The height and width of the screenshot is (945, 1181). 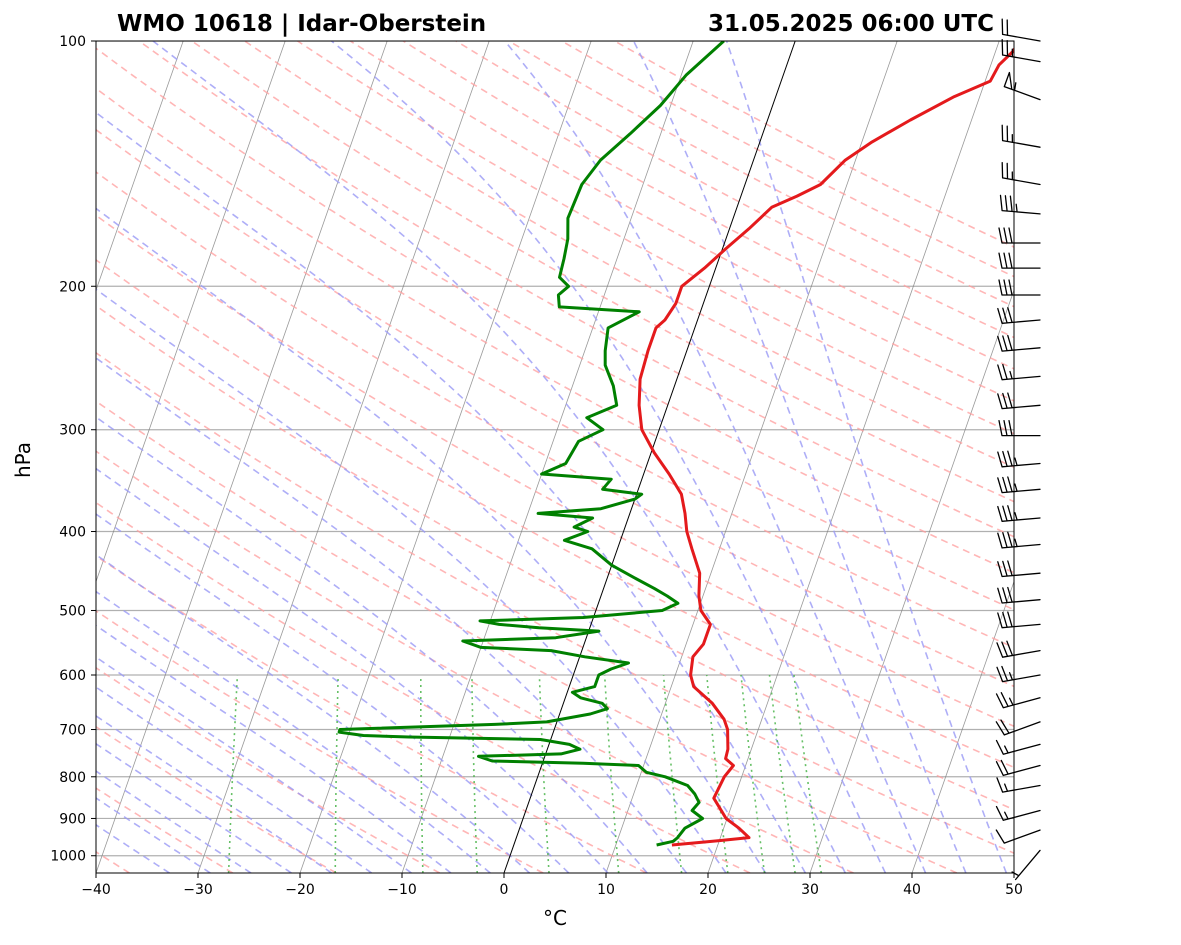 I want to click on x-tick-label: −30, so click(x=198, y=890).